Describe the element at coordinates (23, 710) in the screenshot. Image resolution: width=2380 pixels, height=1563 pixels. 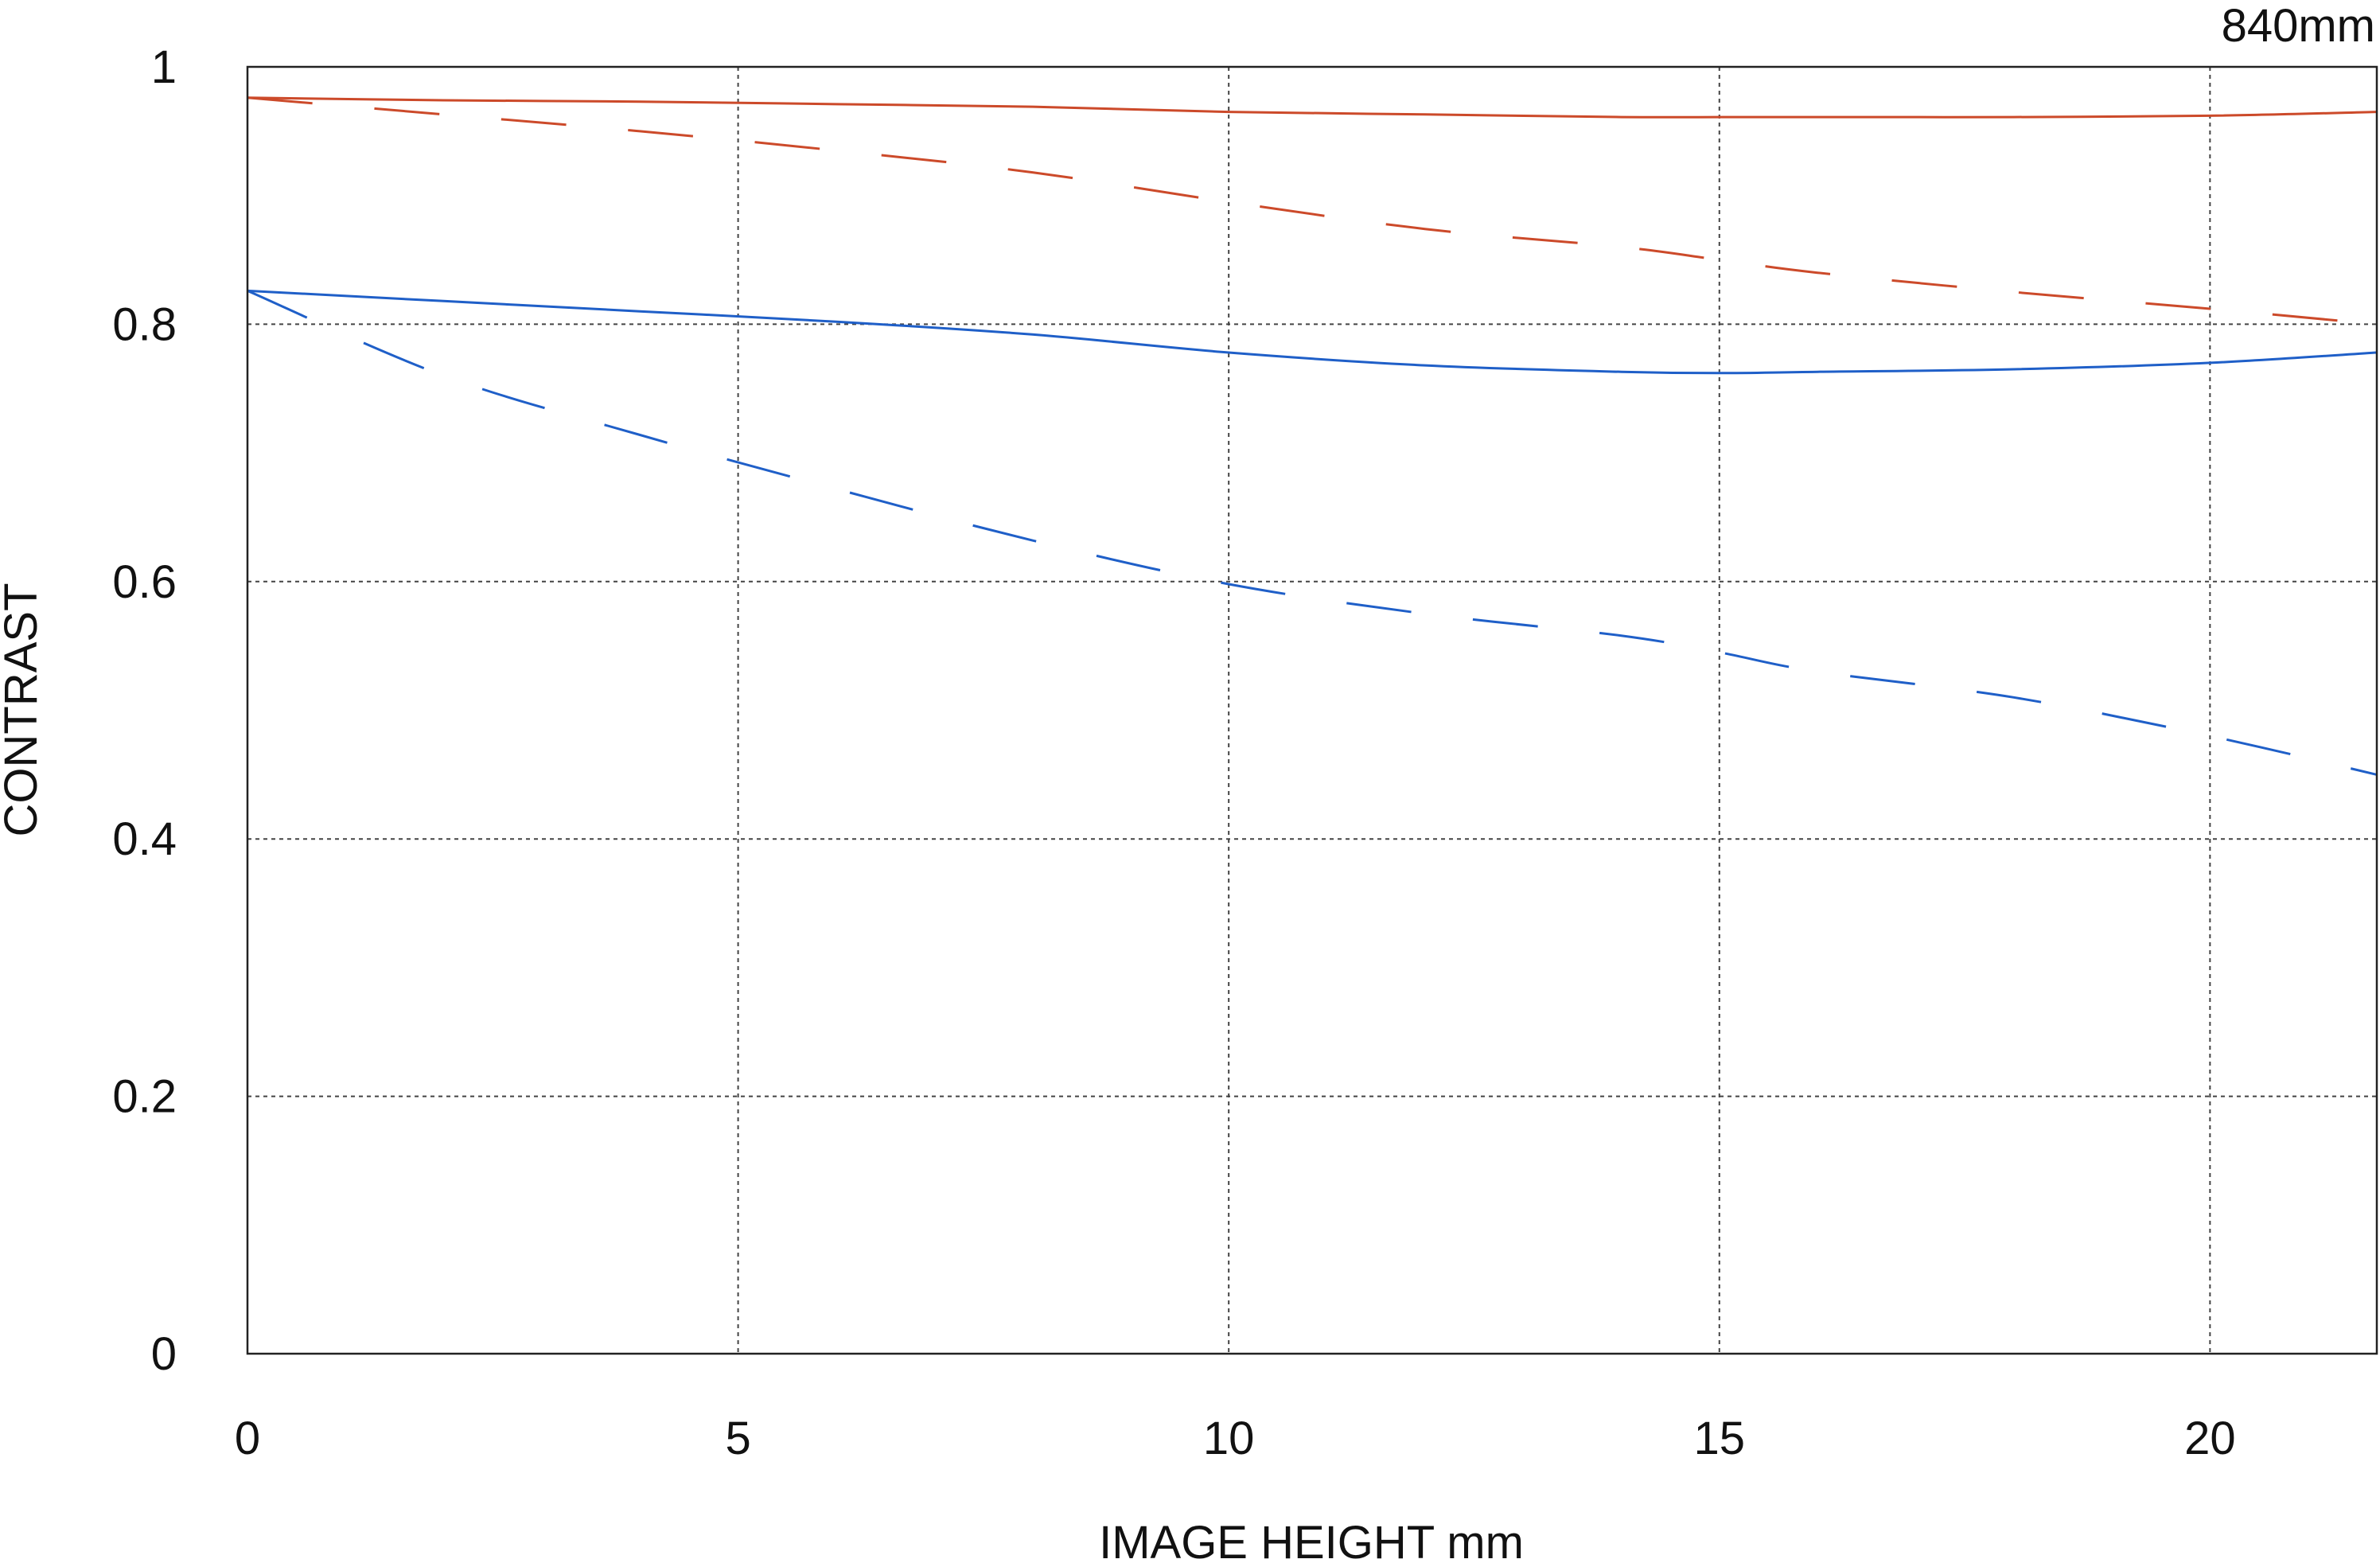
I see `y-axis-title: CONTRAST` at that location.